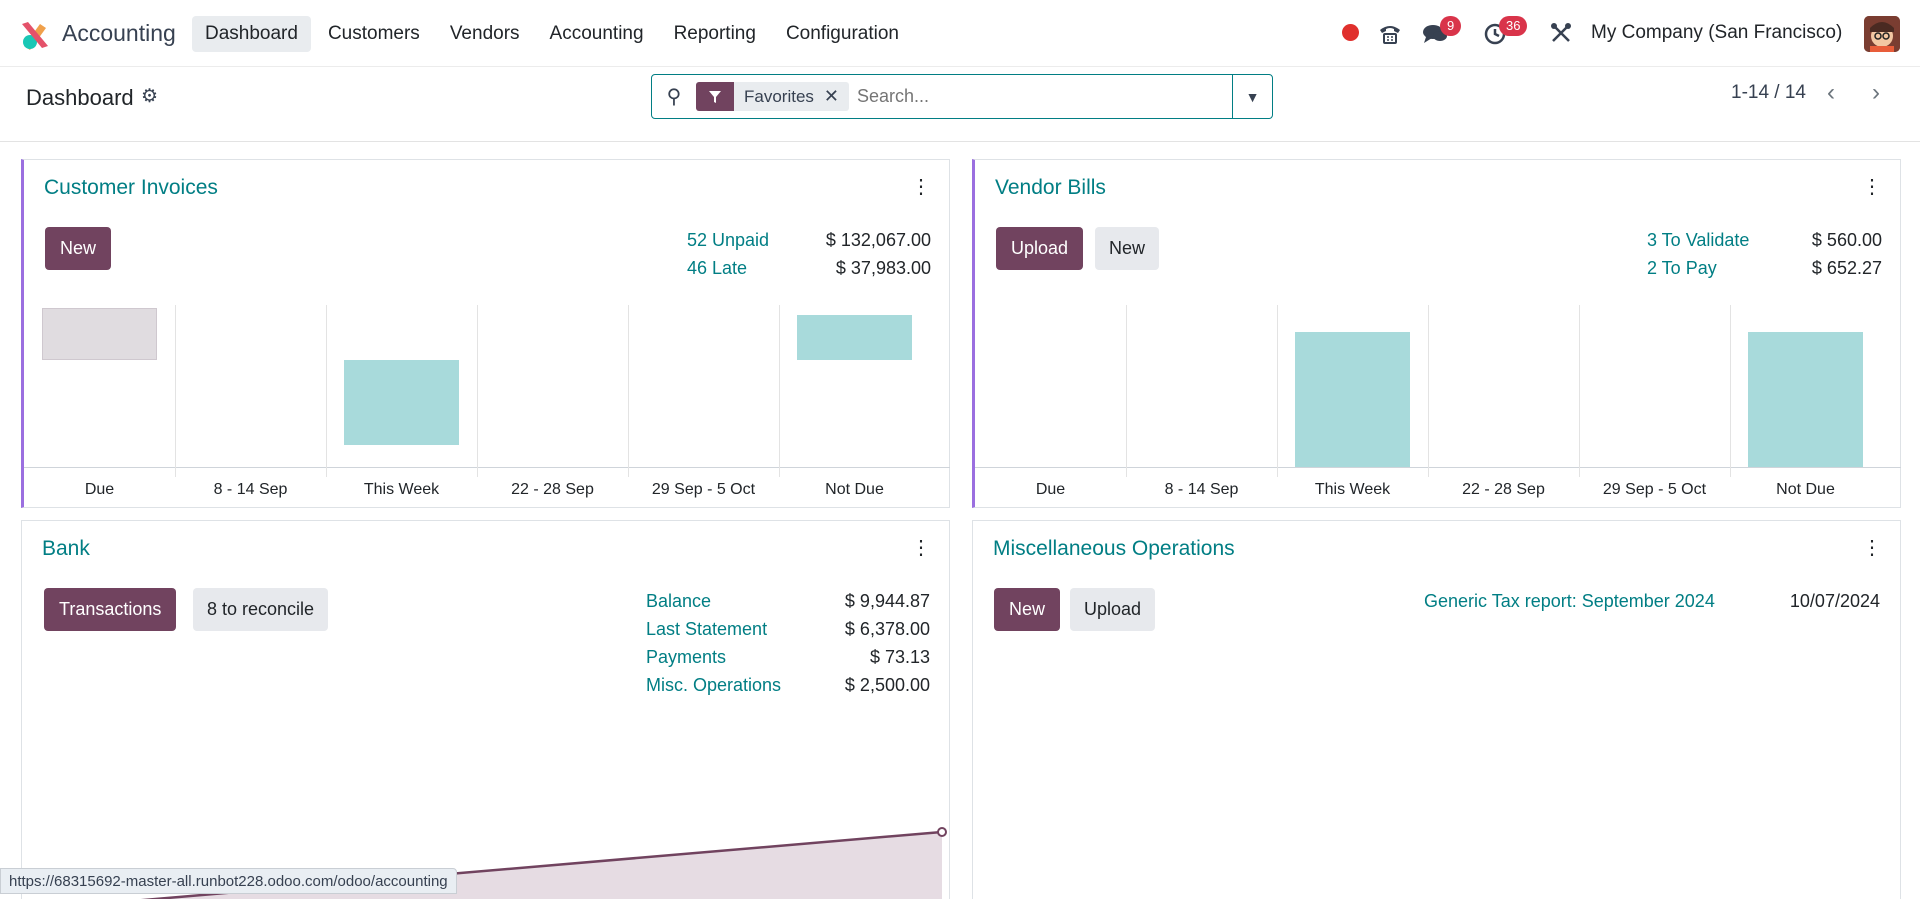 This screenshot has height=899, width=1920. What do you see at coordinates (251, 34) in the screenshot?
I see `nav-dashboard: Dashboard` at bounding box center [251, 34].